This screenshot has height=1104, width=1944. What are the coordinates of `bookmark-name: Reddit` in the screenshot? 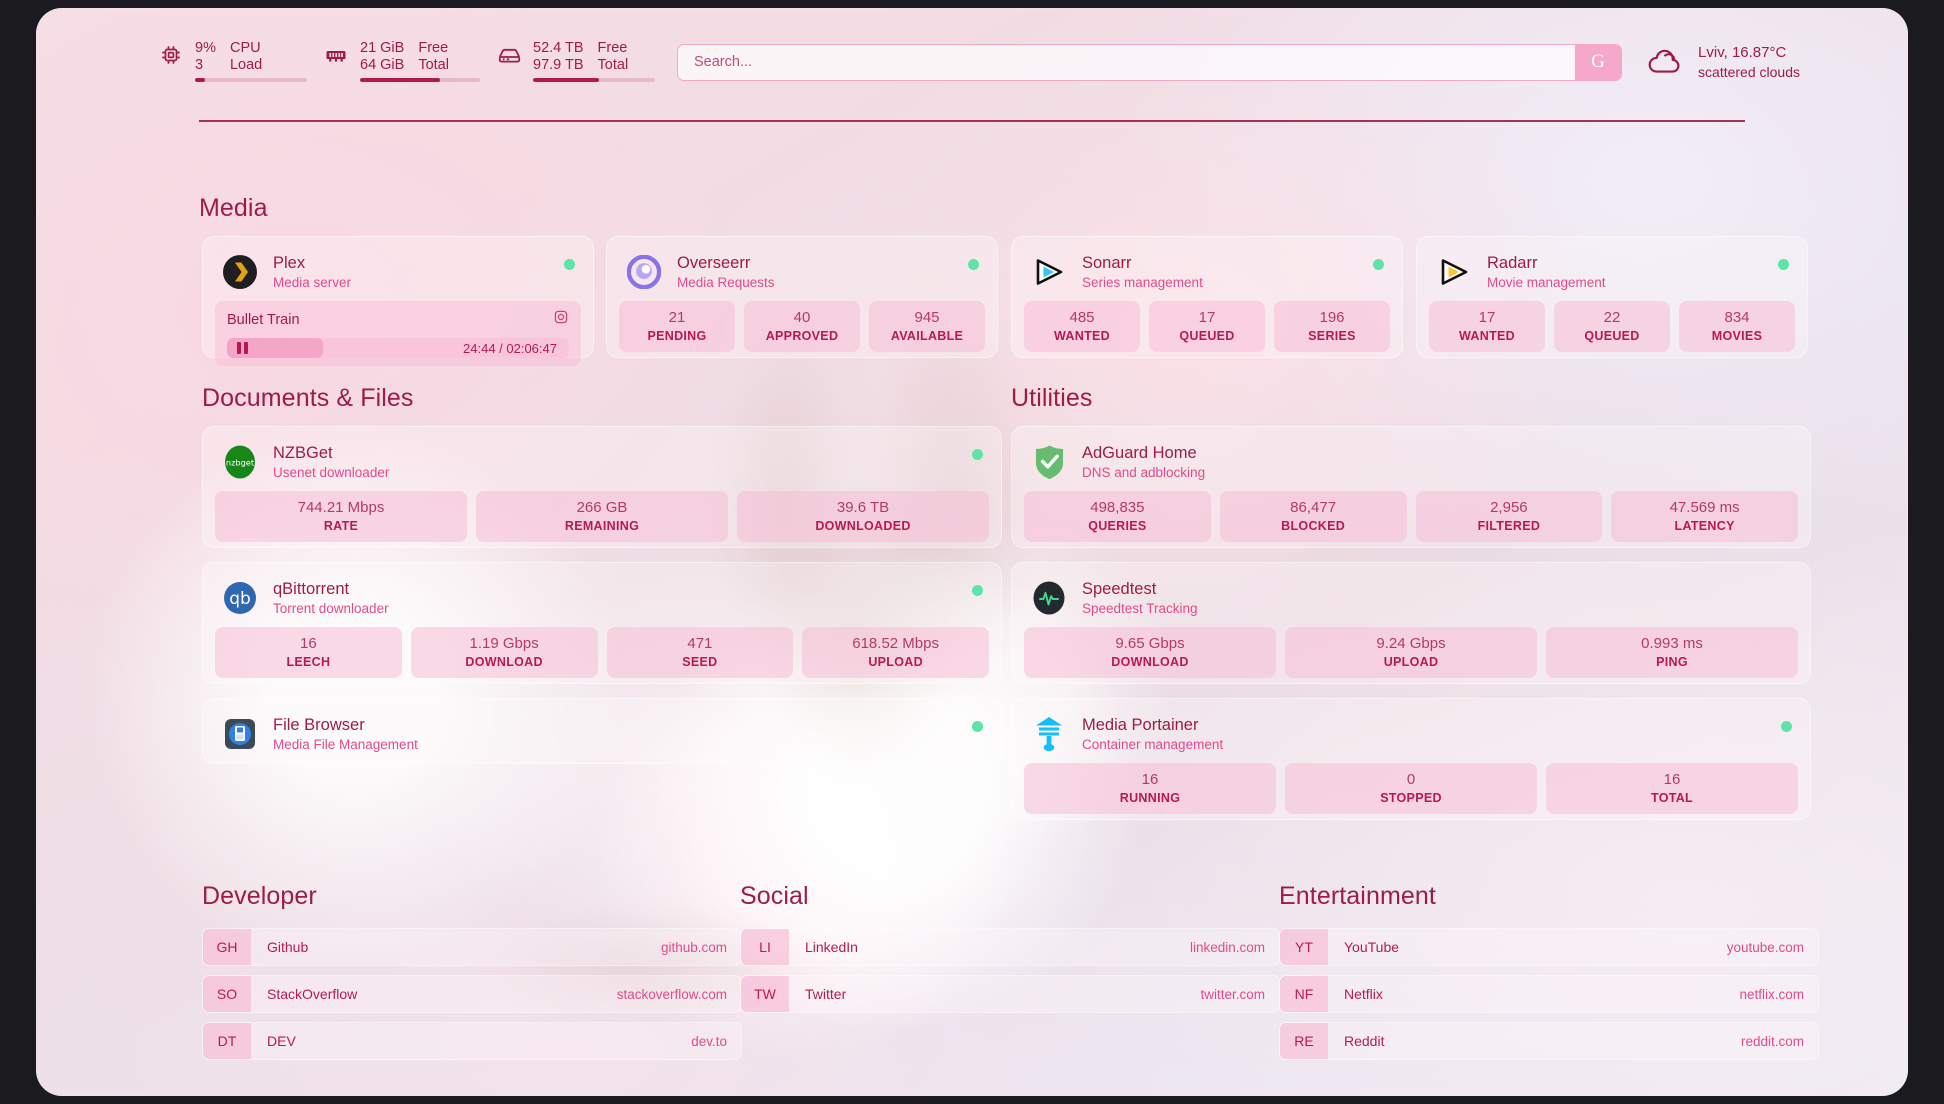 It's located at (1364, 1041).